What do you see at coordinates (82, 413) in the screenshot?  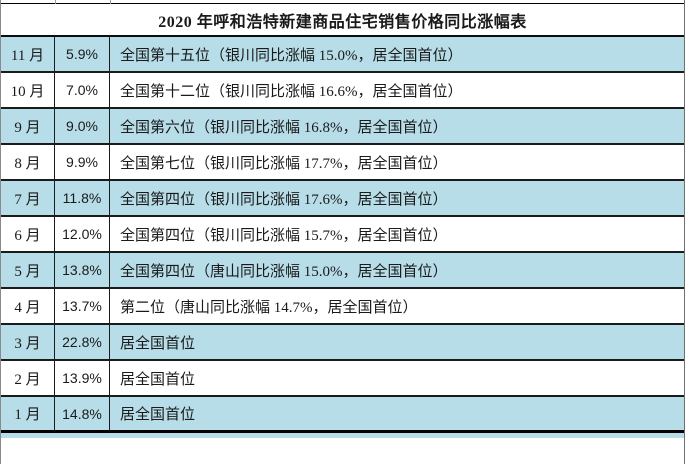 I see `rate-cell: 14.8%` at bounding box center [82, 413].